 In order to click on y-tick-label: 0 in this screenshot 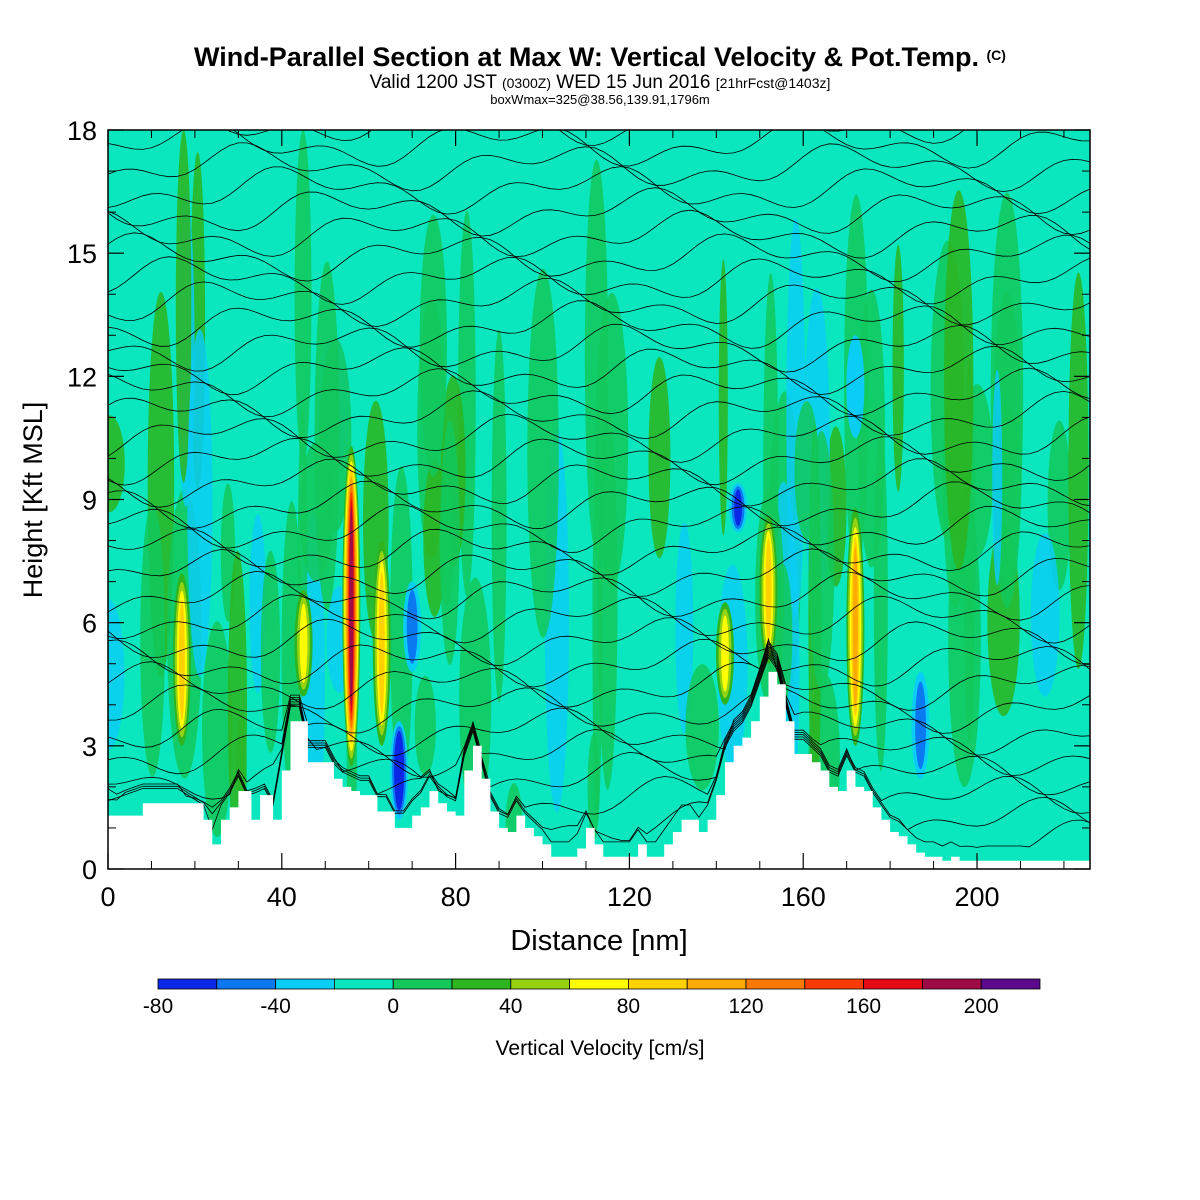, I will do `click(89, 870)`.